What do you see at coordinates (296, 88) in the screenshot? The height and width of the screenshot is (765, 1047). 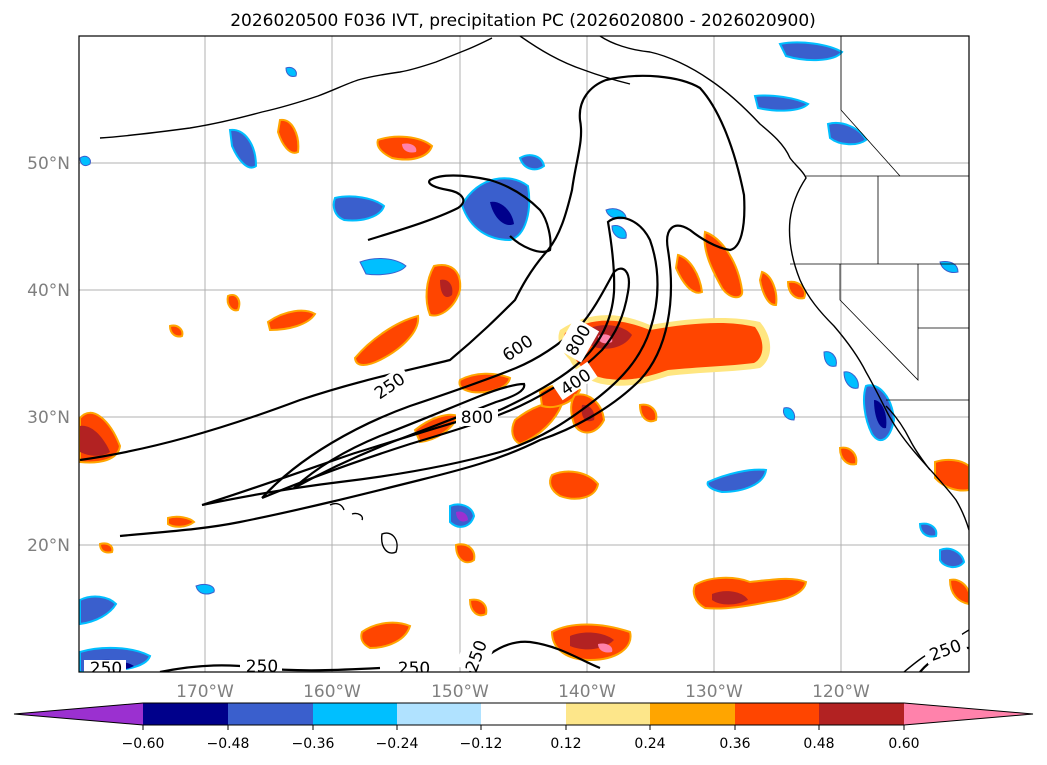 I see `aleutian-outline` at bounding box center [296, 88].